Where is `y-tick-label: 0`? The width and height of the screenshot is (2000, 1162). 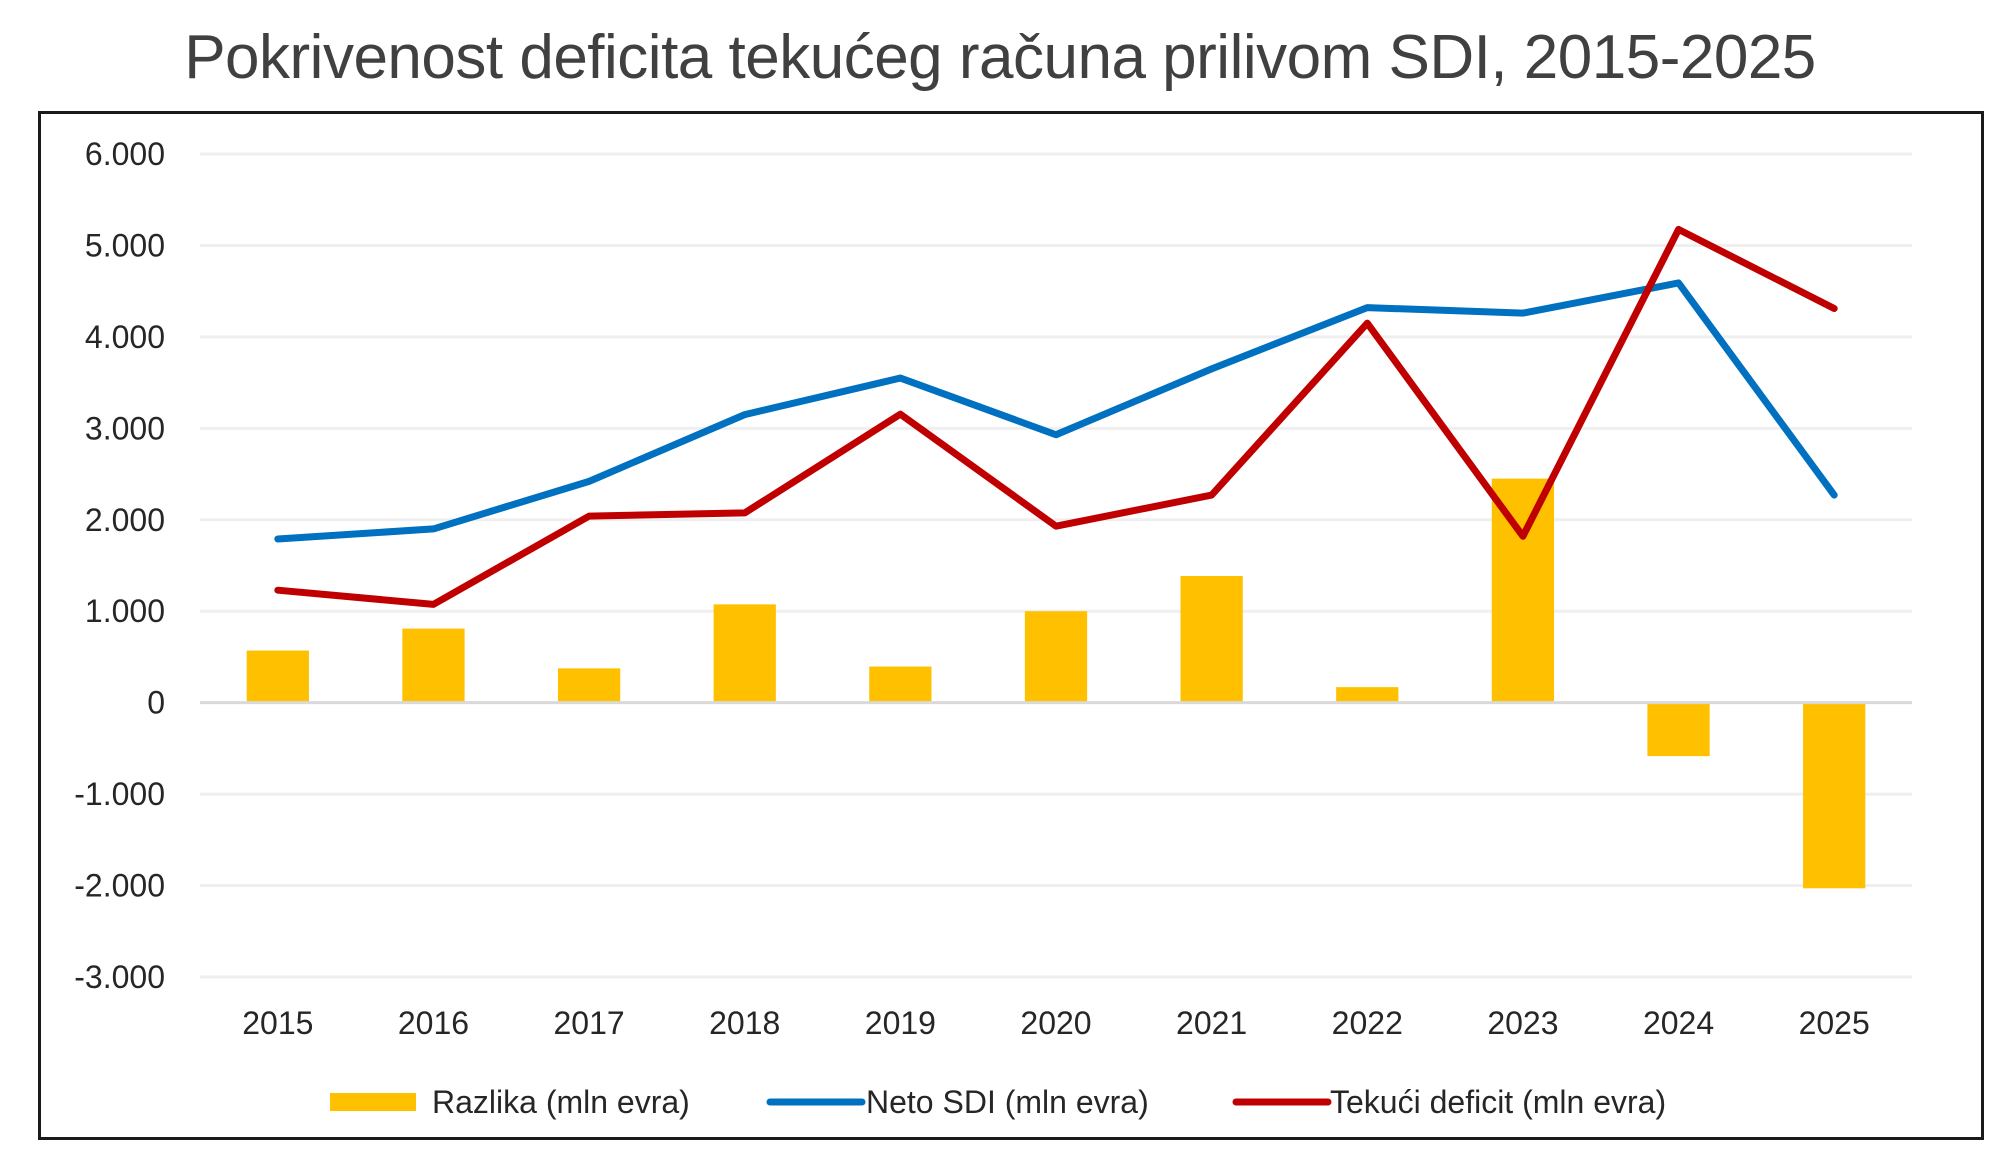 y-tick-label: 0 is located at coordinates (156, 703).